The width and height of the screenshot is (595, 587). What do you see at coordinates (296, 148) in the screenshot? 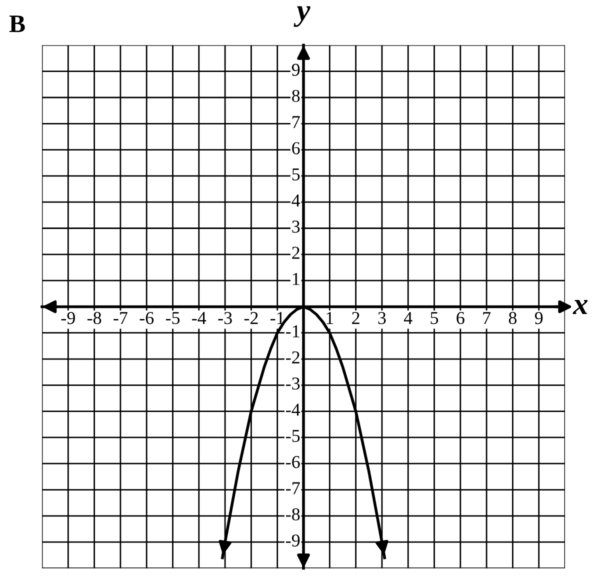
I see `y-tick-label: 6` at bounding box center [296, 148].